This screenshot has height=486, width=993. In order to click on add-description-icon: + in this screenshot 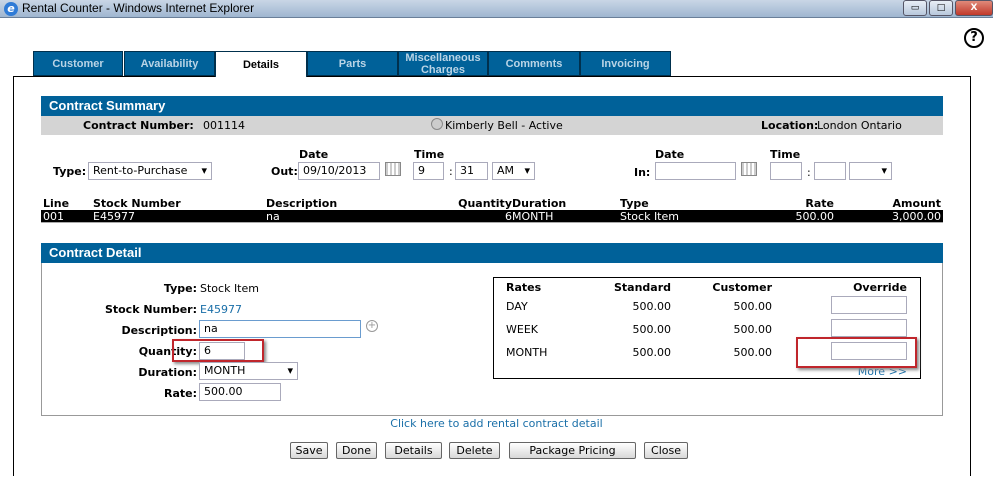, I will do `click(372, 326)`.